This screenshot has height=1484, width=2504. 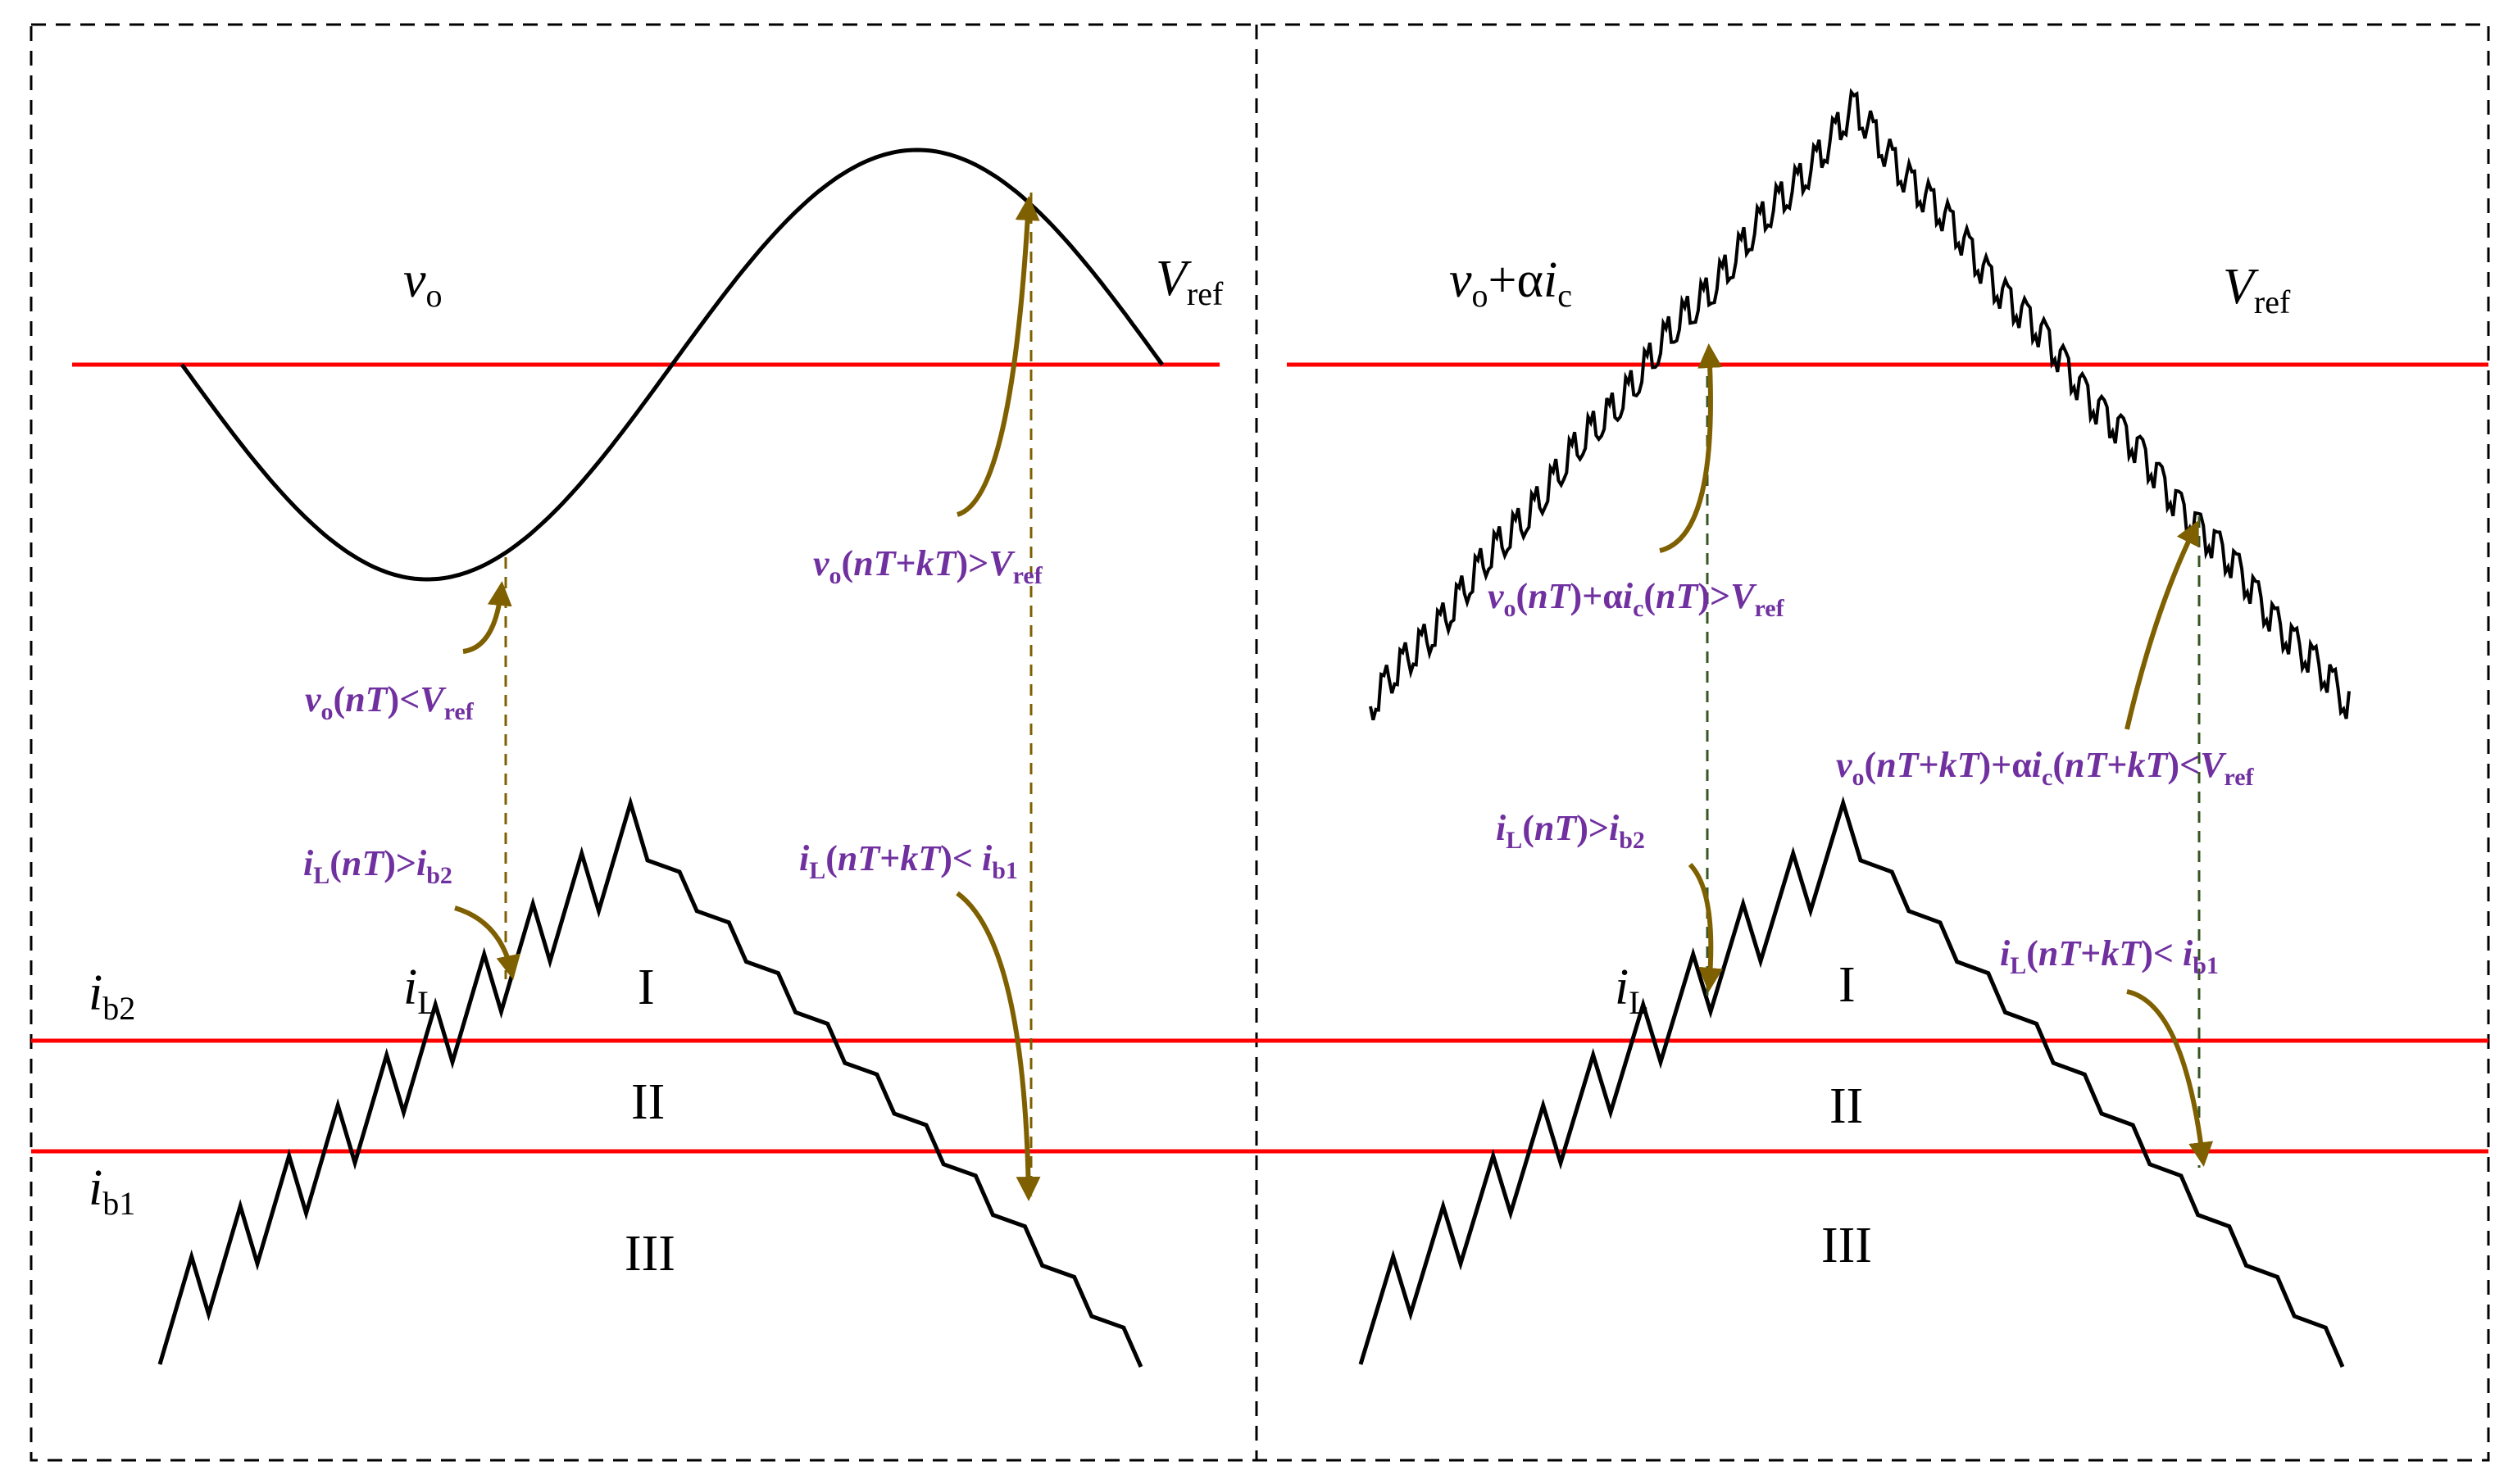 What do you see at coordinates (672, 364) in the screenshot?
I see `vo-sine-waveform` at bounding box center [672, 364].